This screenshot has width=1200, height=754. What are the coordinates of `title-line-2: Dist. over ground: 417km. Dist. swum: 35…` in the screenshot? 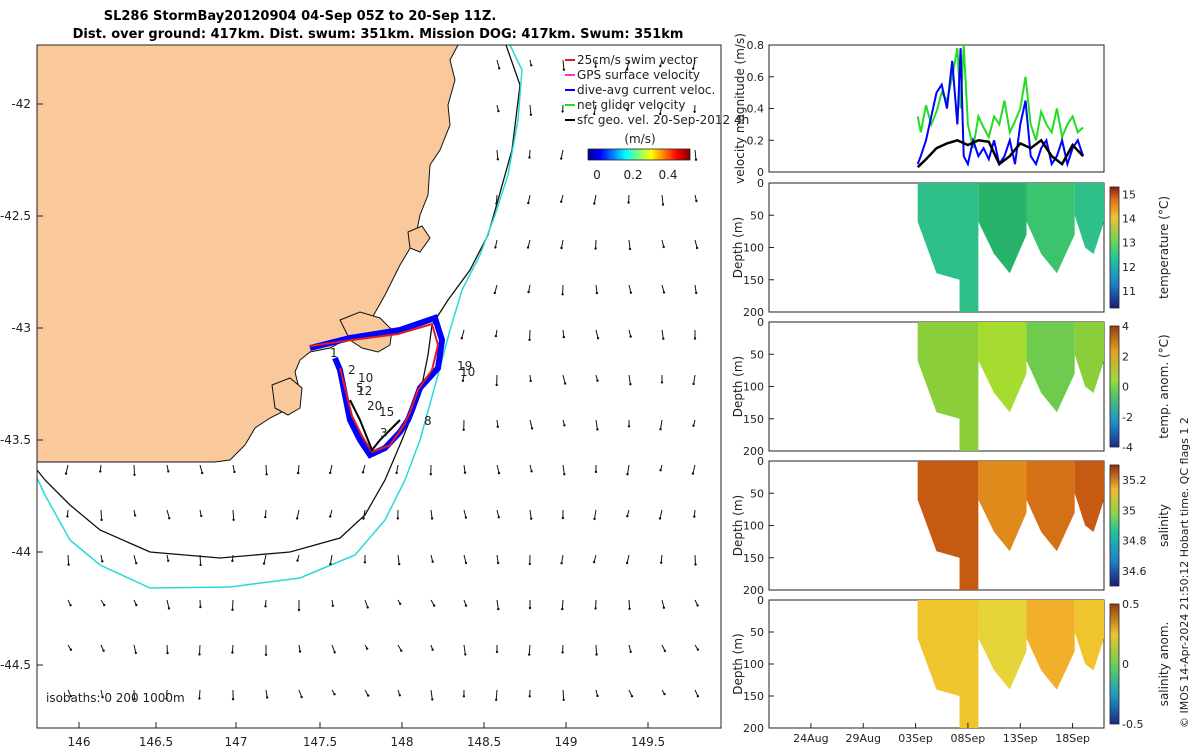 It's located at (378, 34).